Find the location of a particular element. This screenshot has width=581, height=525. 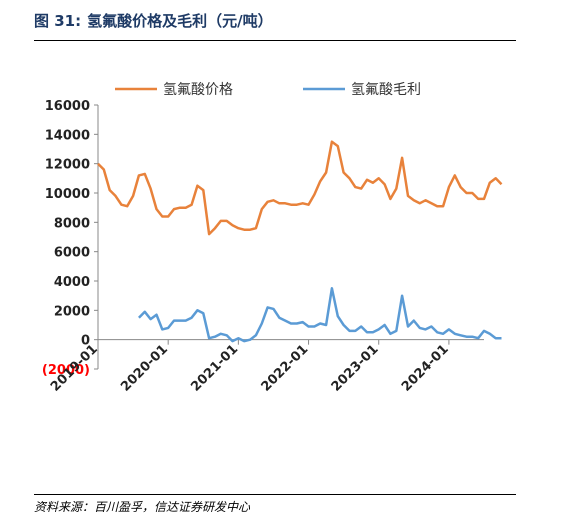

chart-legend: 氢氟酸价格 氢氟酸毛利 is located at coordinates (268, 90).